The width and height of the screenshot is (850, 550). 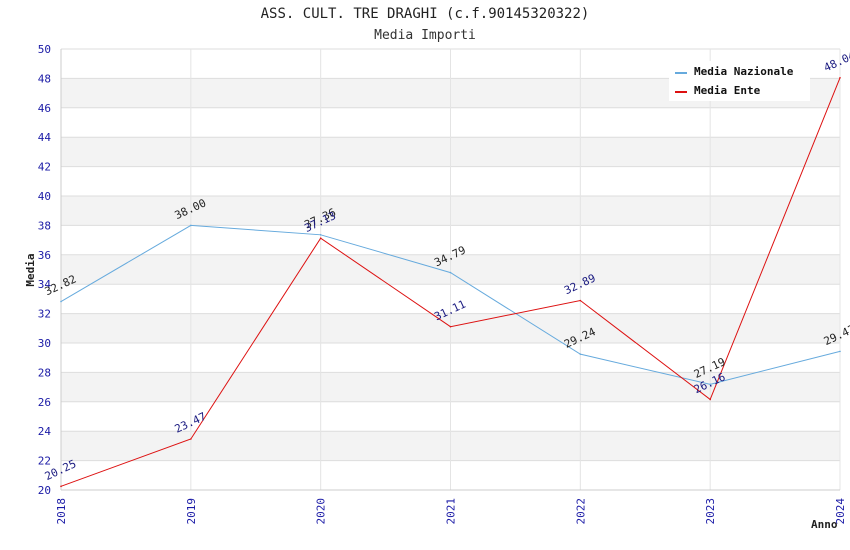 I want to click on y-tick-label: 36, so click(x=44, y=255).